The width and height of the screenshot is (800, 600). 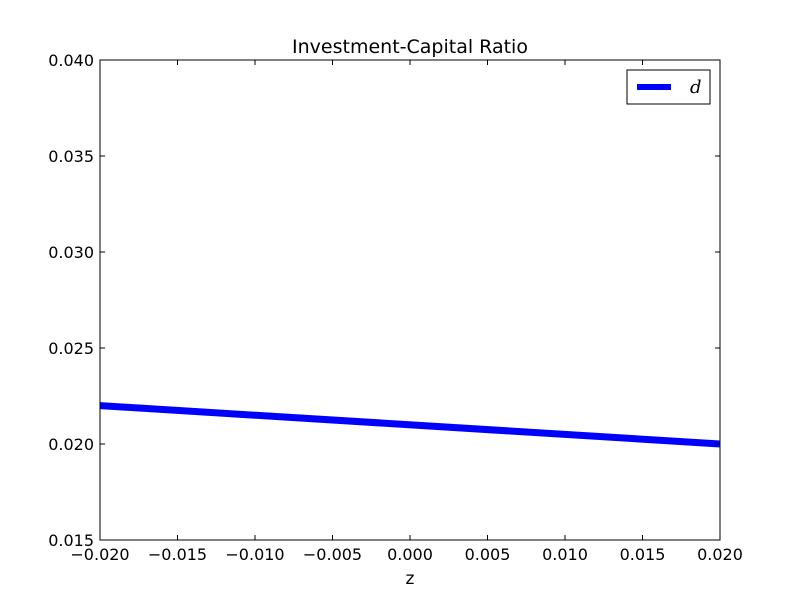 I want to click on series-line-d, so click(x=410, y=425).